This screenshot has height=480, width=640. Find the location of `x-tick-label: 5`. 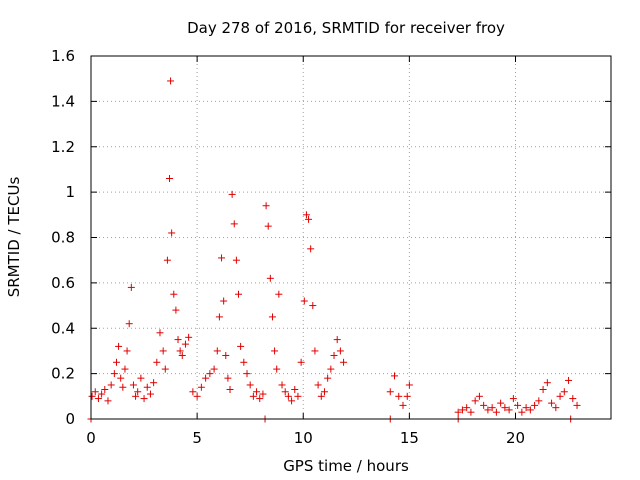

x-tick-label: 5 is located at coordinates (197, 438).